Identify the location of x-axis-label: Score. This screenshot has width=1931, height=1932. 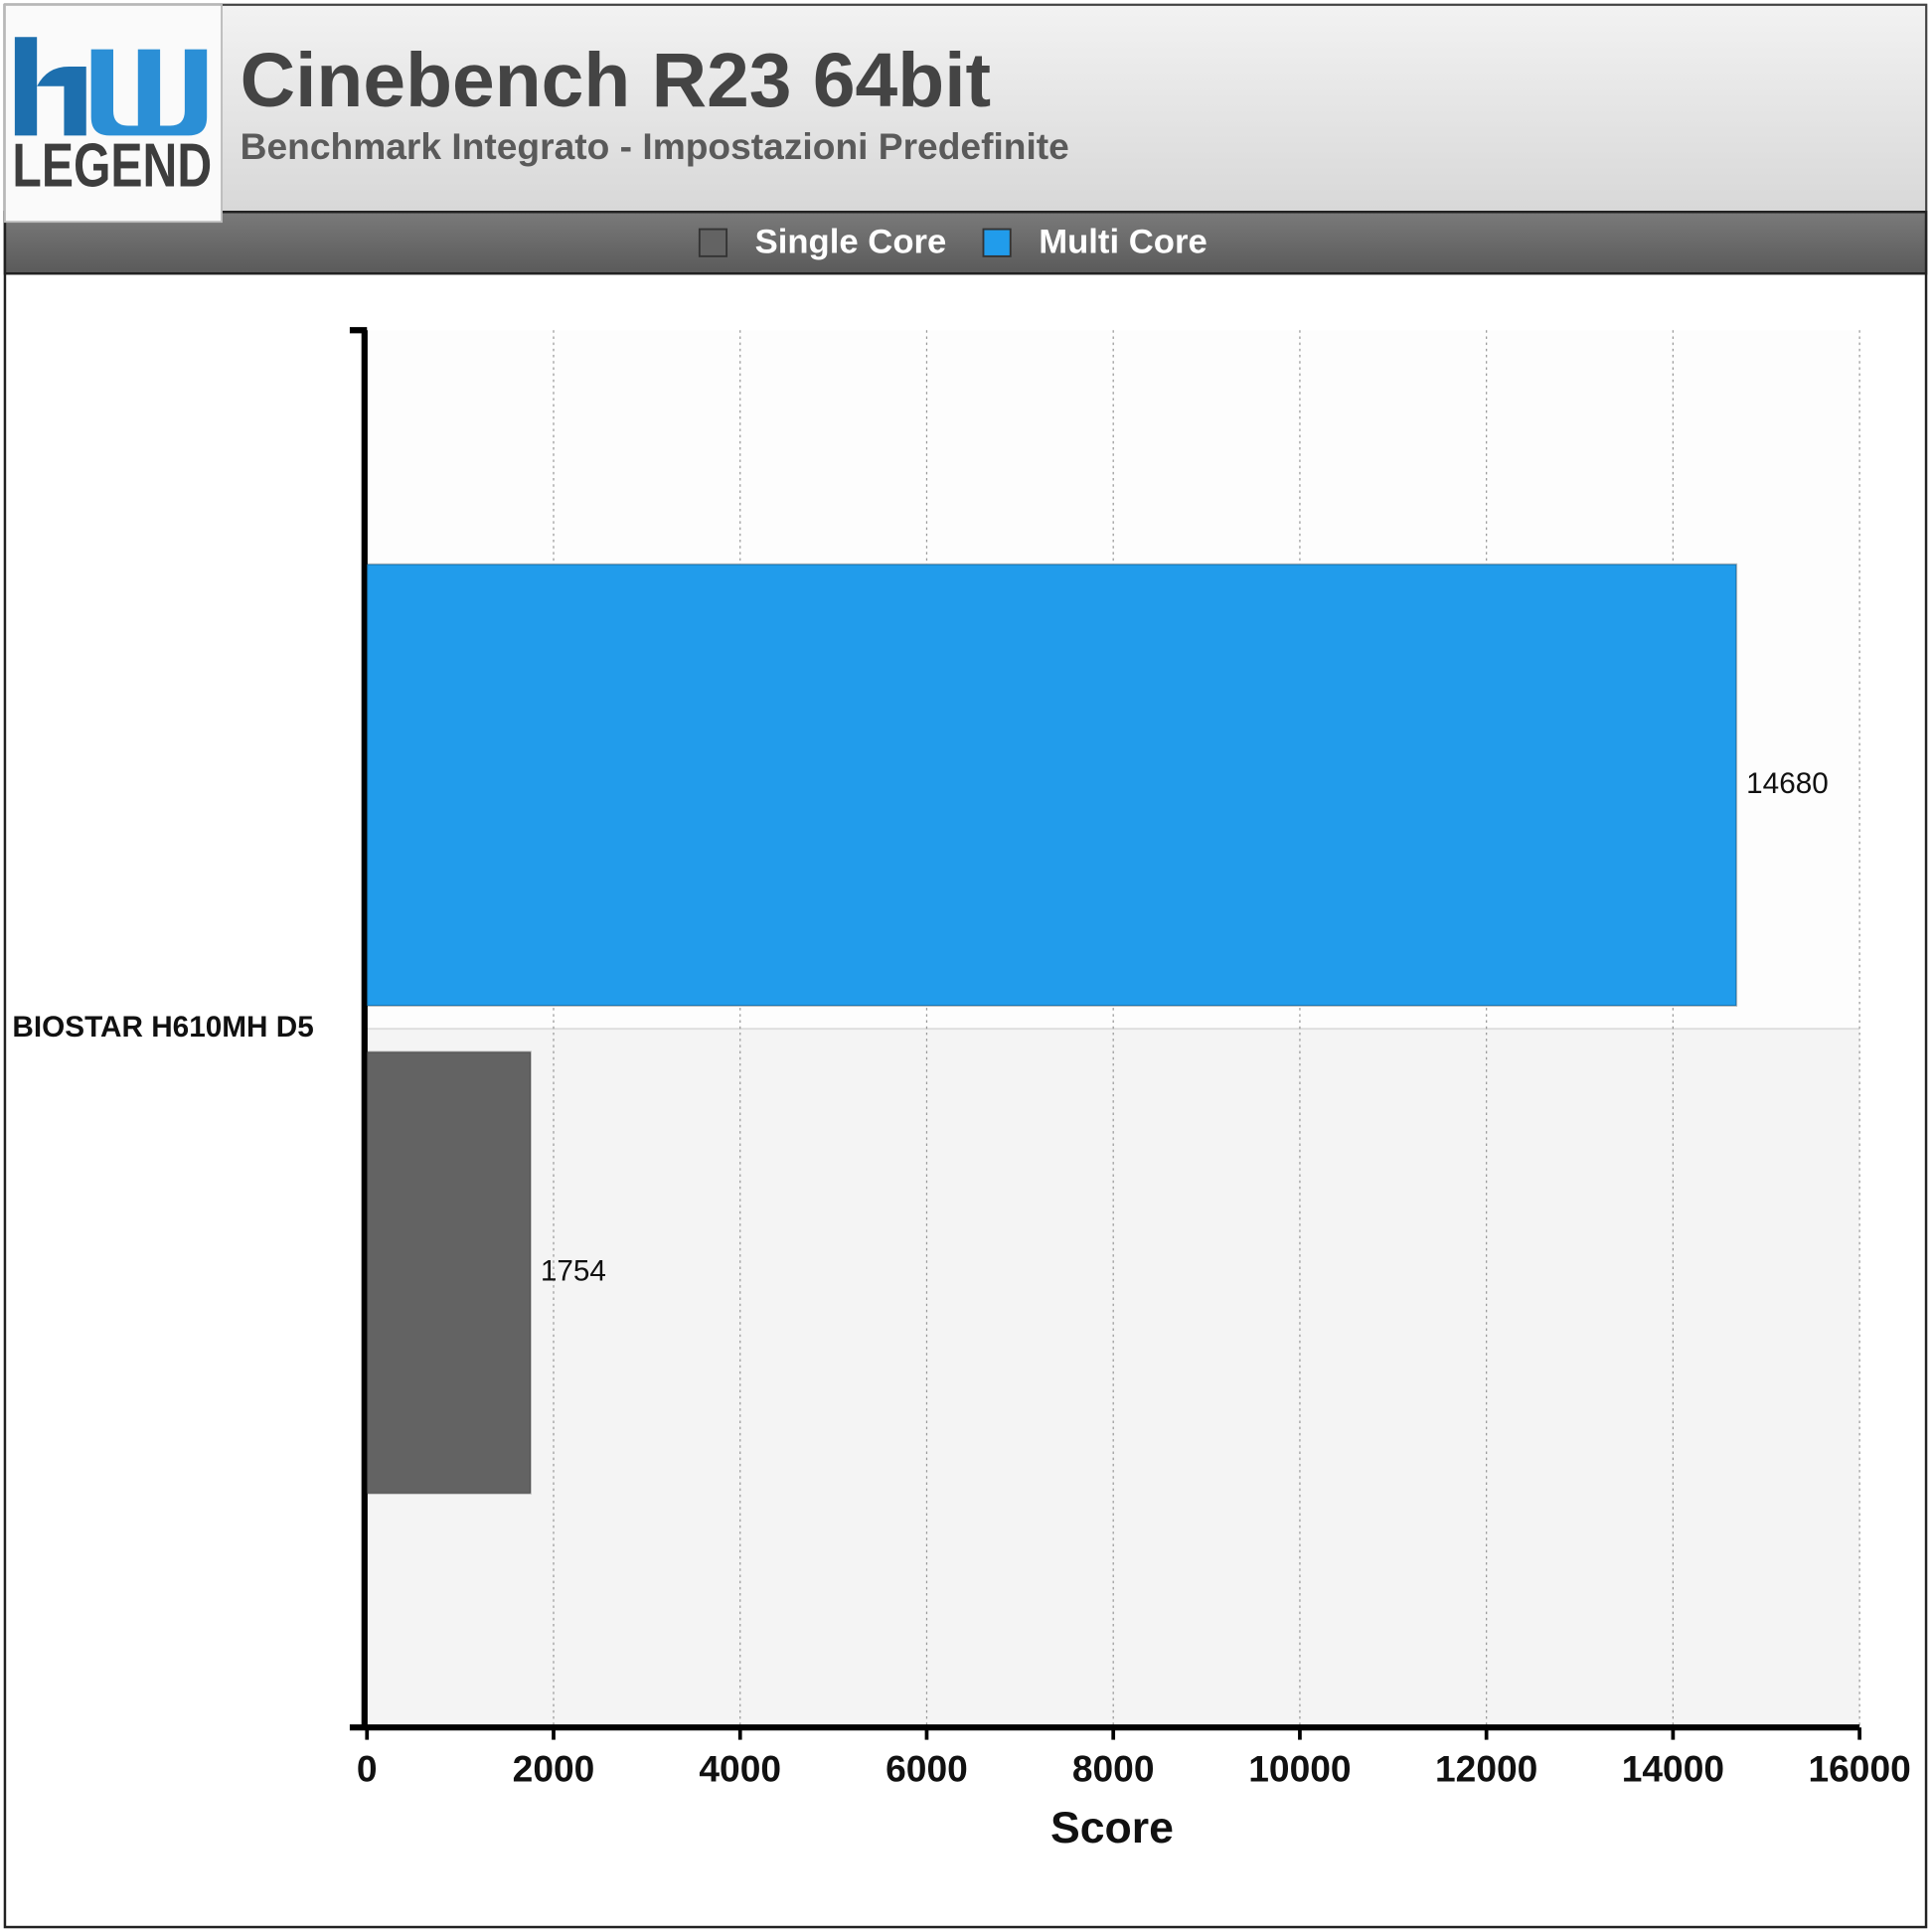
(1112, 1828).